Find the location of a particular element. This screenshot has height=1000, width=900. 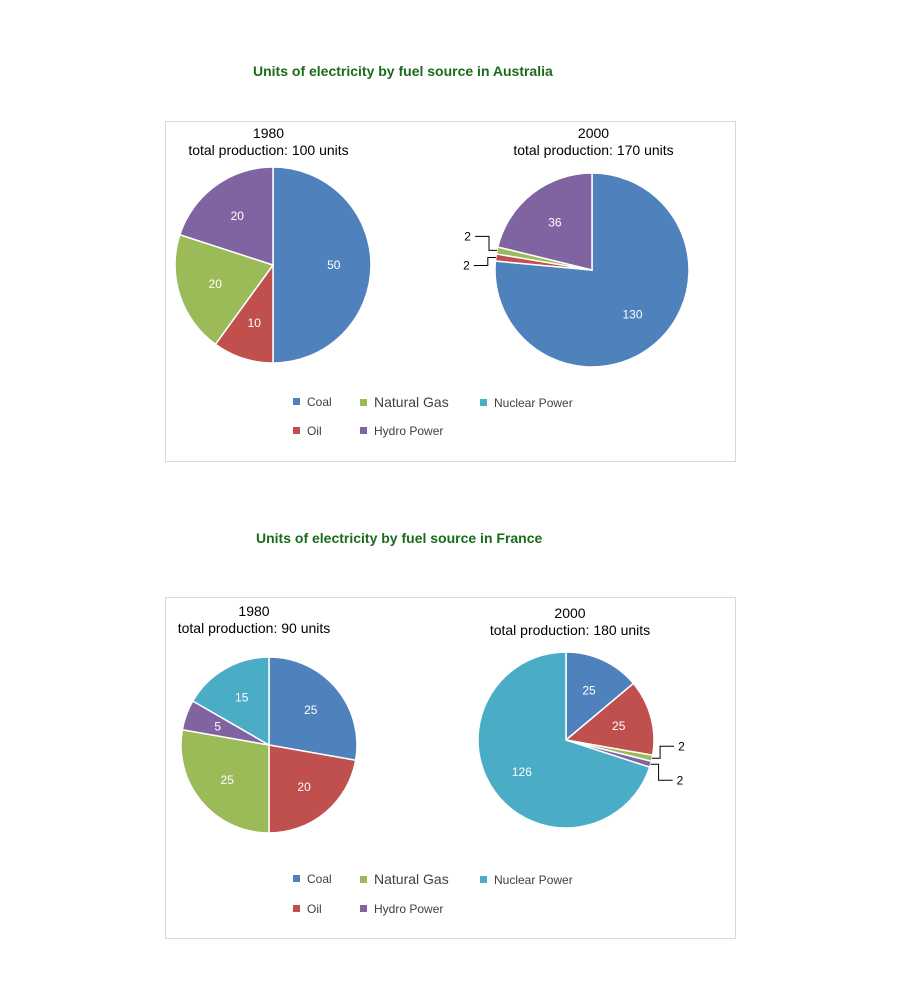

australia-1980-year: 1980 is located at coordinates (268, 133).